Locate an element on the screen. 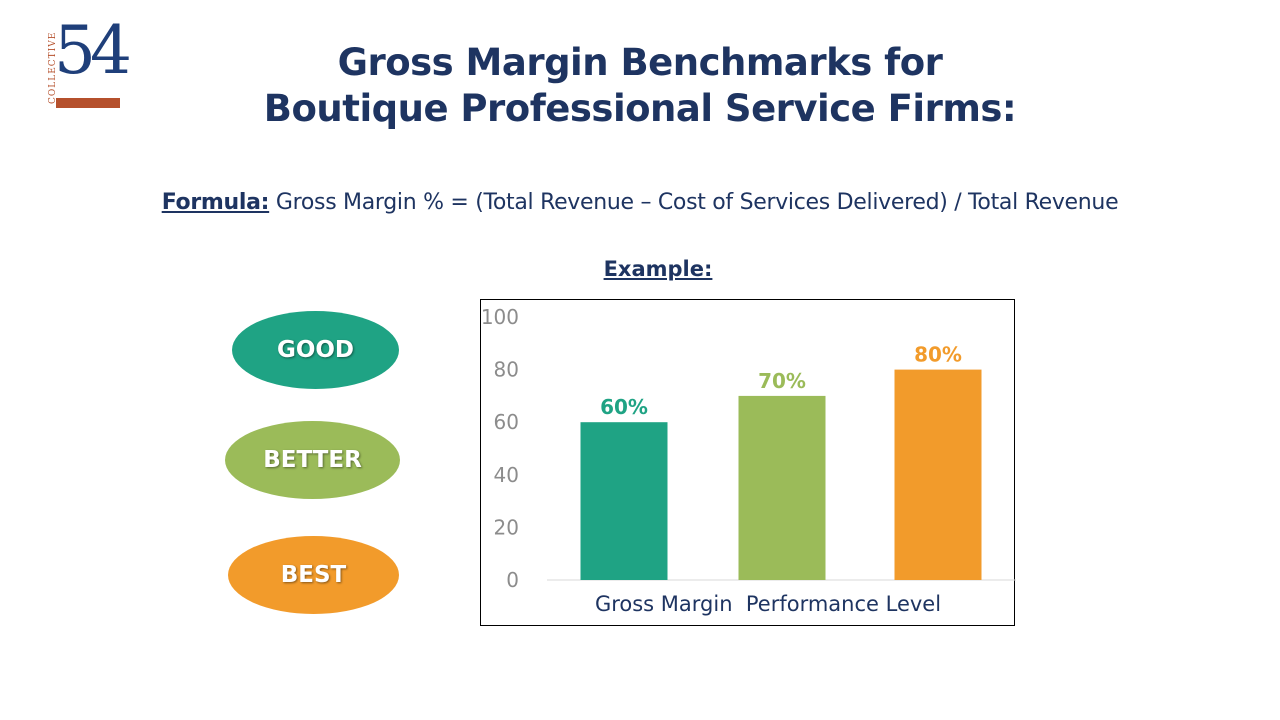  data-label-1: 60% is located at coordinates (624, 407).